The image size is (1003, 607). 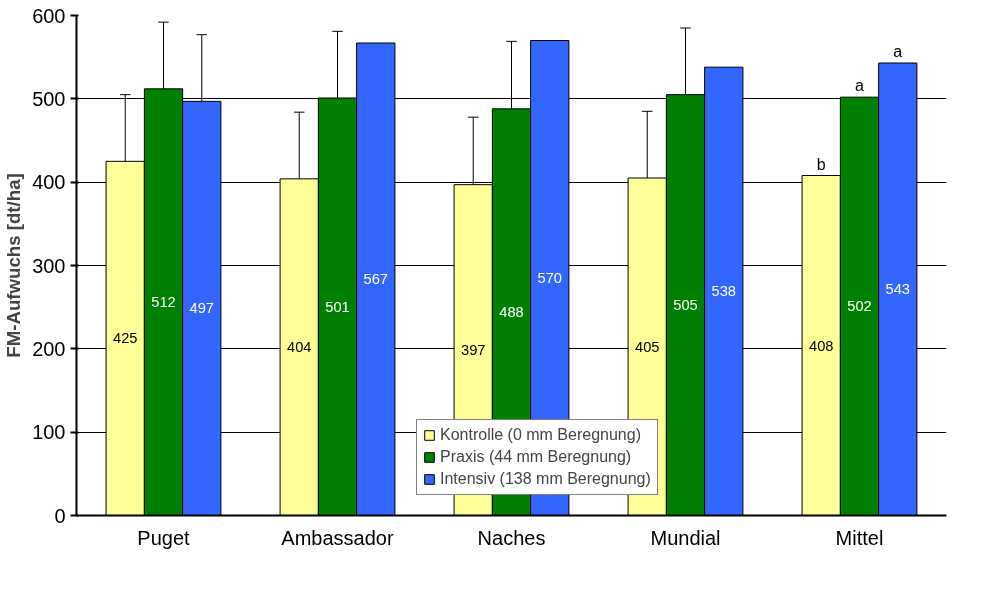 I want to click on y-tick-label: 200, so click(x=49, y=348).